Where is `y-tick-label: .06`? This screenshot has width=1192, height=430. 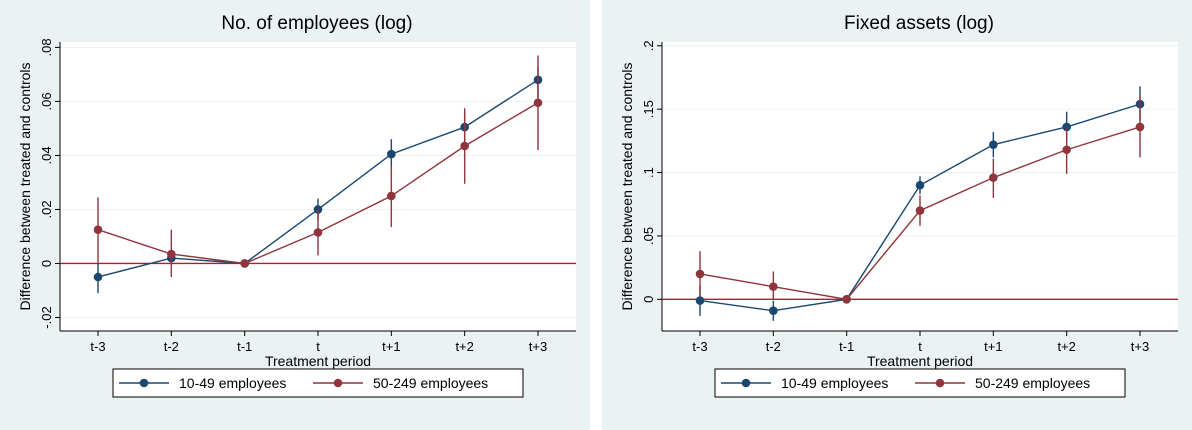 y-tick-label: .06 is located at coordinates (46, 101).